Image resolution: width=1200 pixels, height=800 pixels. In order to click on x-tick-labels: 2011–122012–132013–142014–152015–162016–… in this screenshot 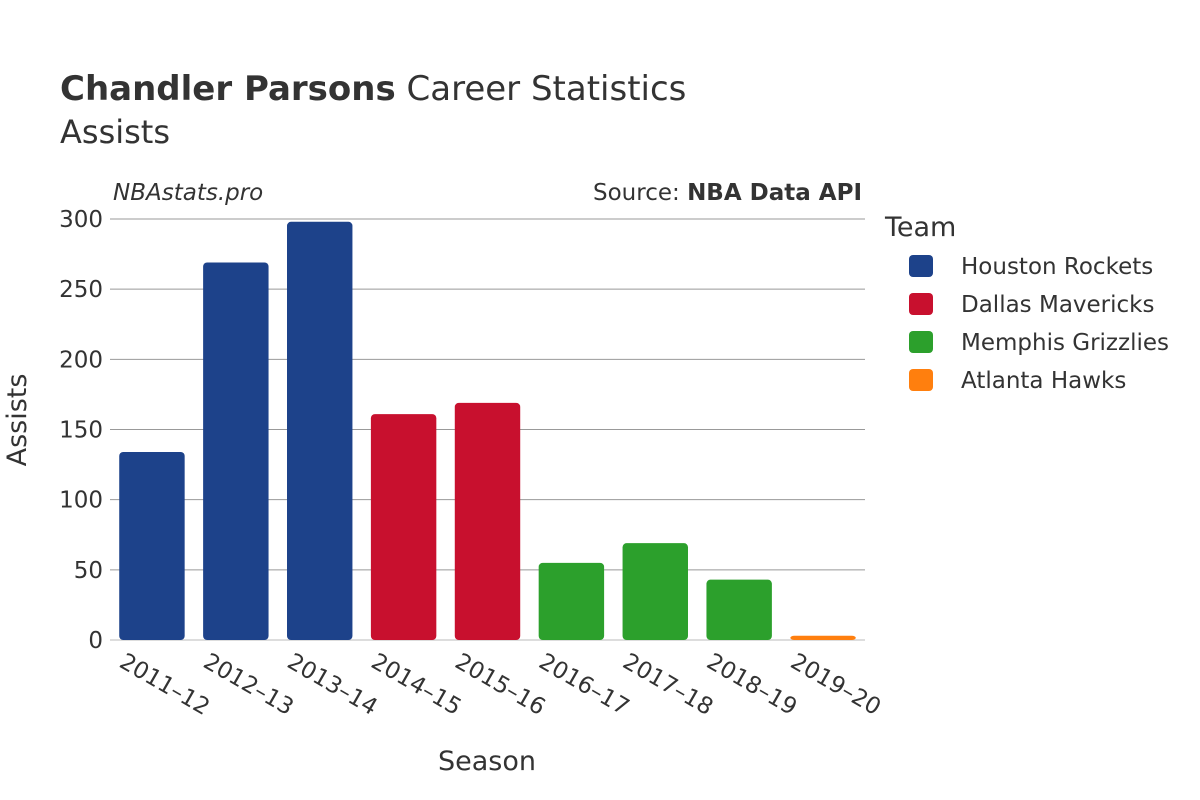, I will do `click(500, 685)`.